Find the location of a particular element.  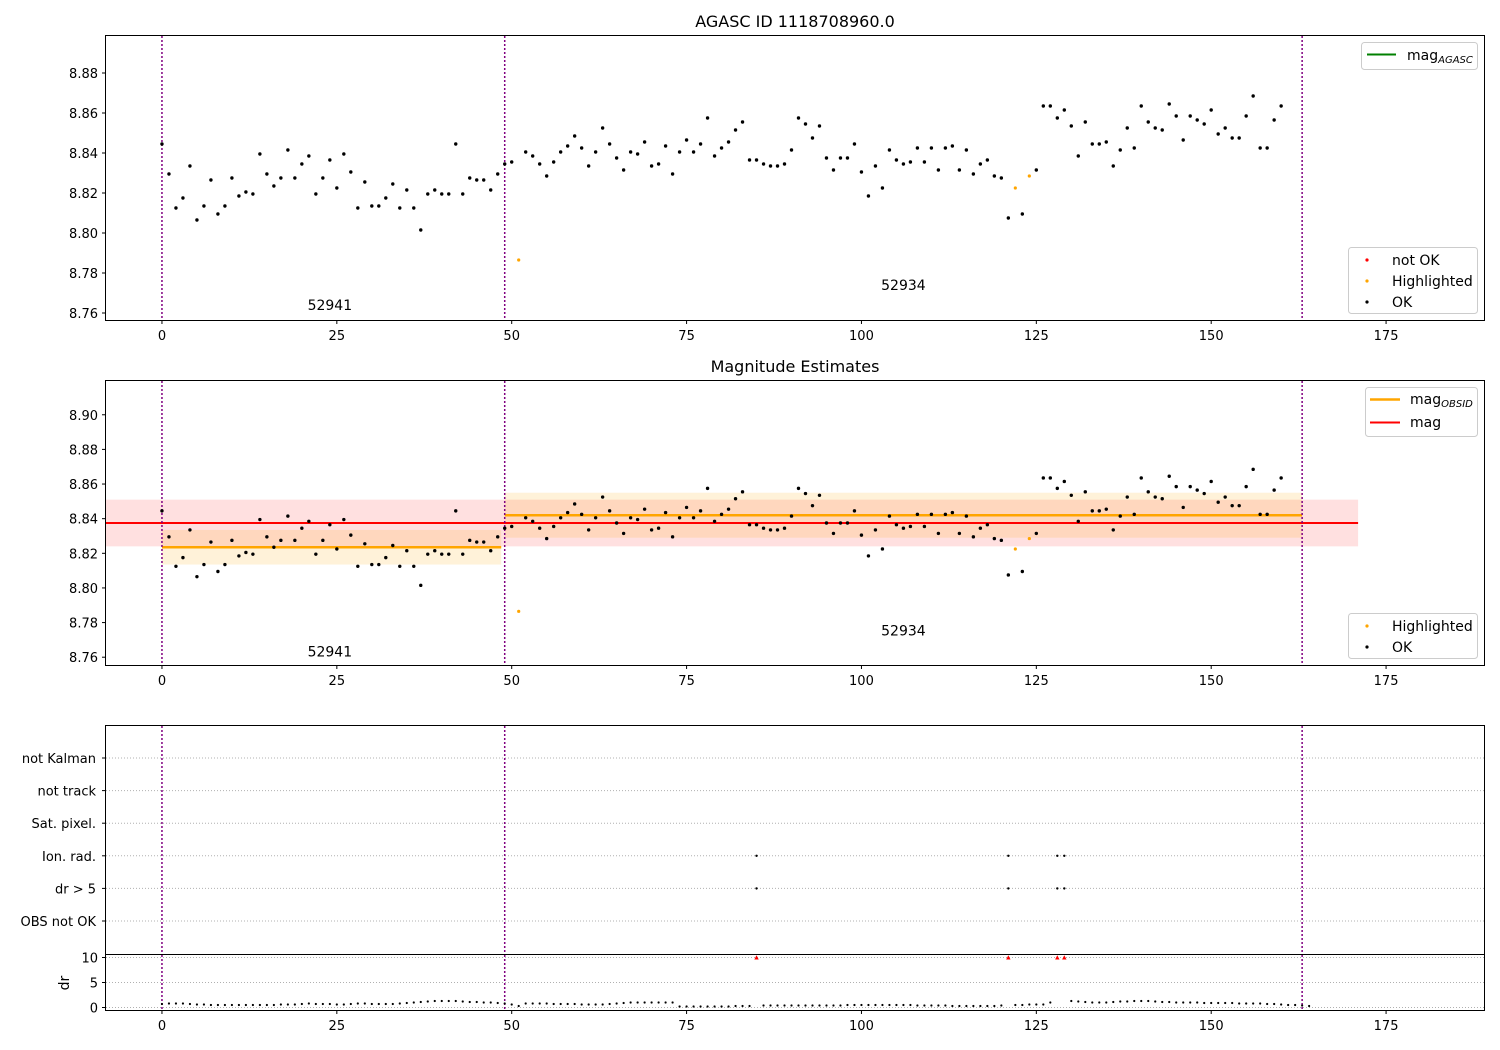

legend-highlighted-label: Highlighted is located at coordinates (1432, 627).